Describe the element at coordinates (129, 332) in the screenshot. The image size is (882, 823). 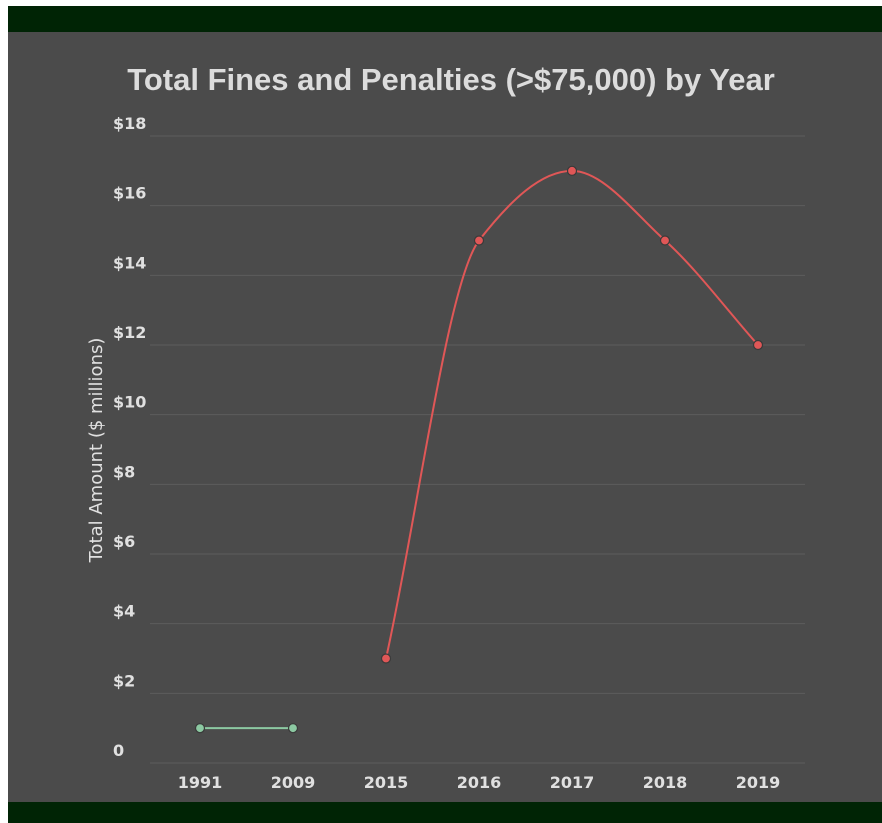
I see `y-tick-label: $12` at that location.